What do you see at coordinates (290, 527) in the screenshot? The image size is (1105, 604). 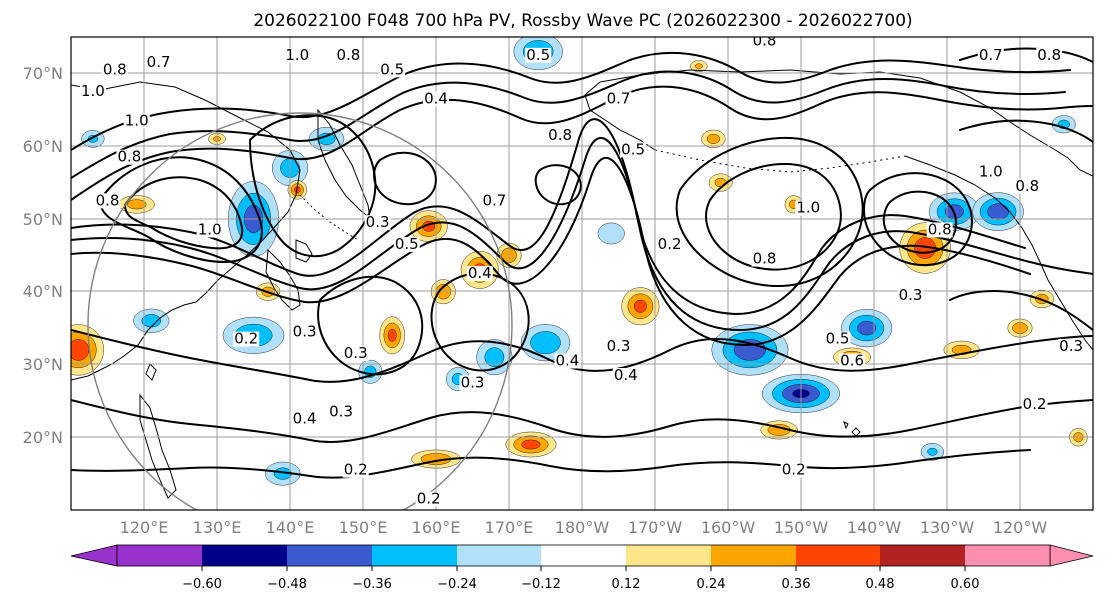 I see `lon-label-140e: 140°E` at bounding box center [290, 527].